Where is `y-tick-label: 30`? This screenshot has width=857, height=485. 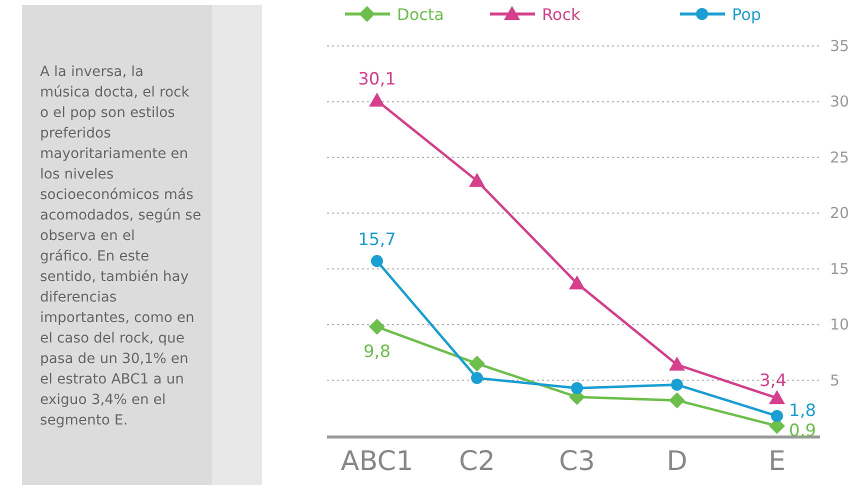 y-tick-label: 30 is located at coordinates (840, 101).